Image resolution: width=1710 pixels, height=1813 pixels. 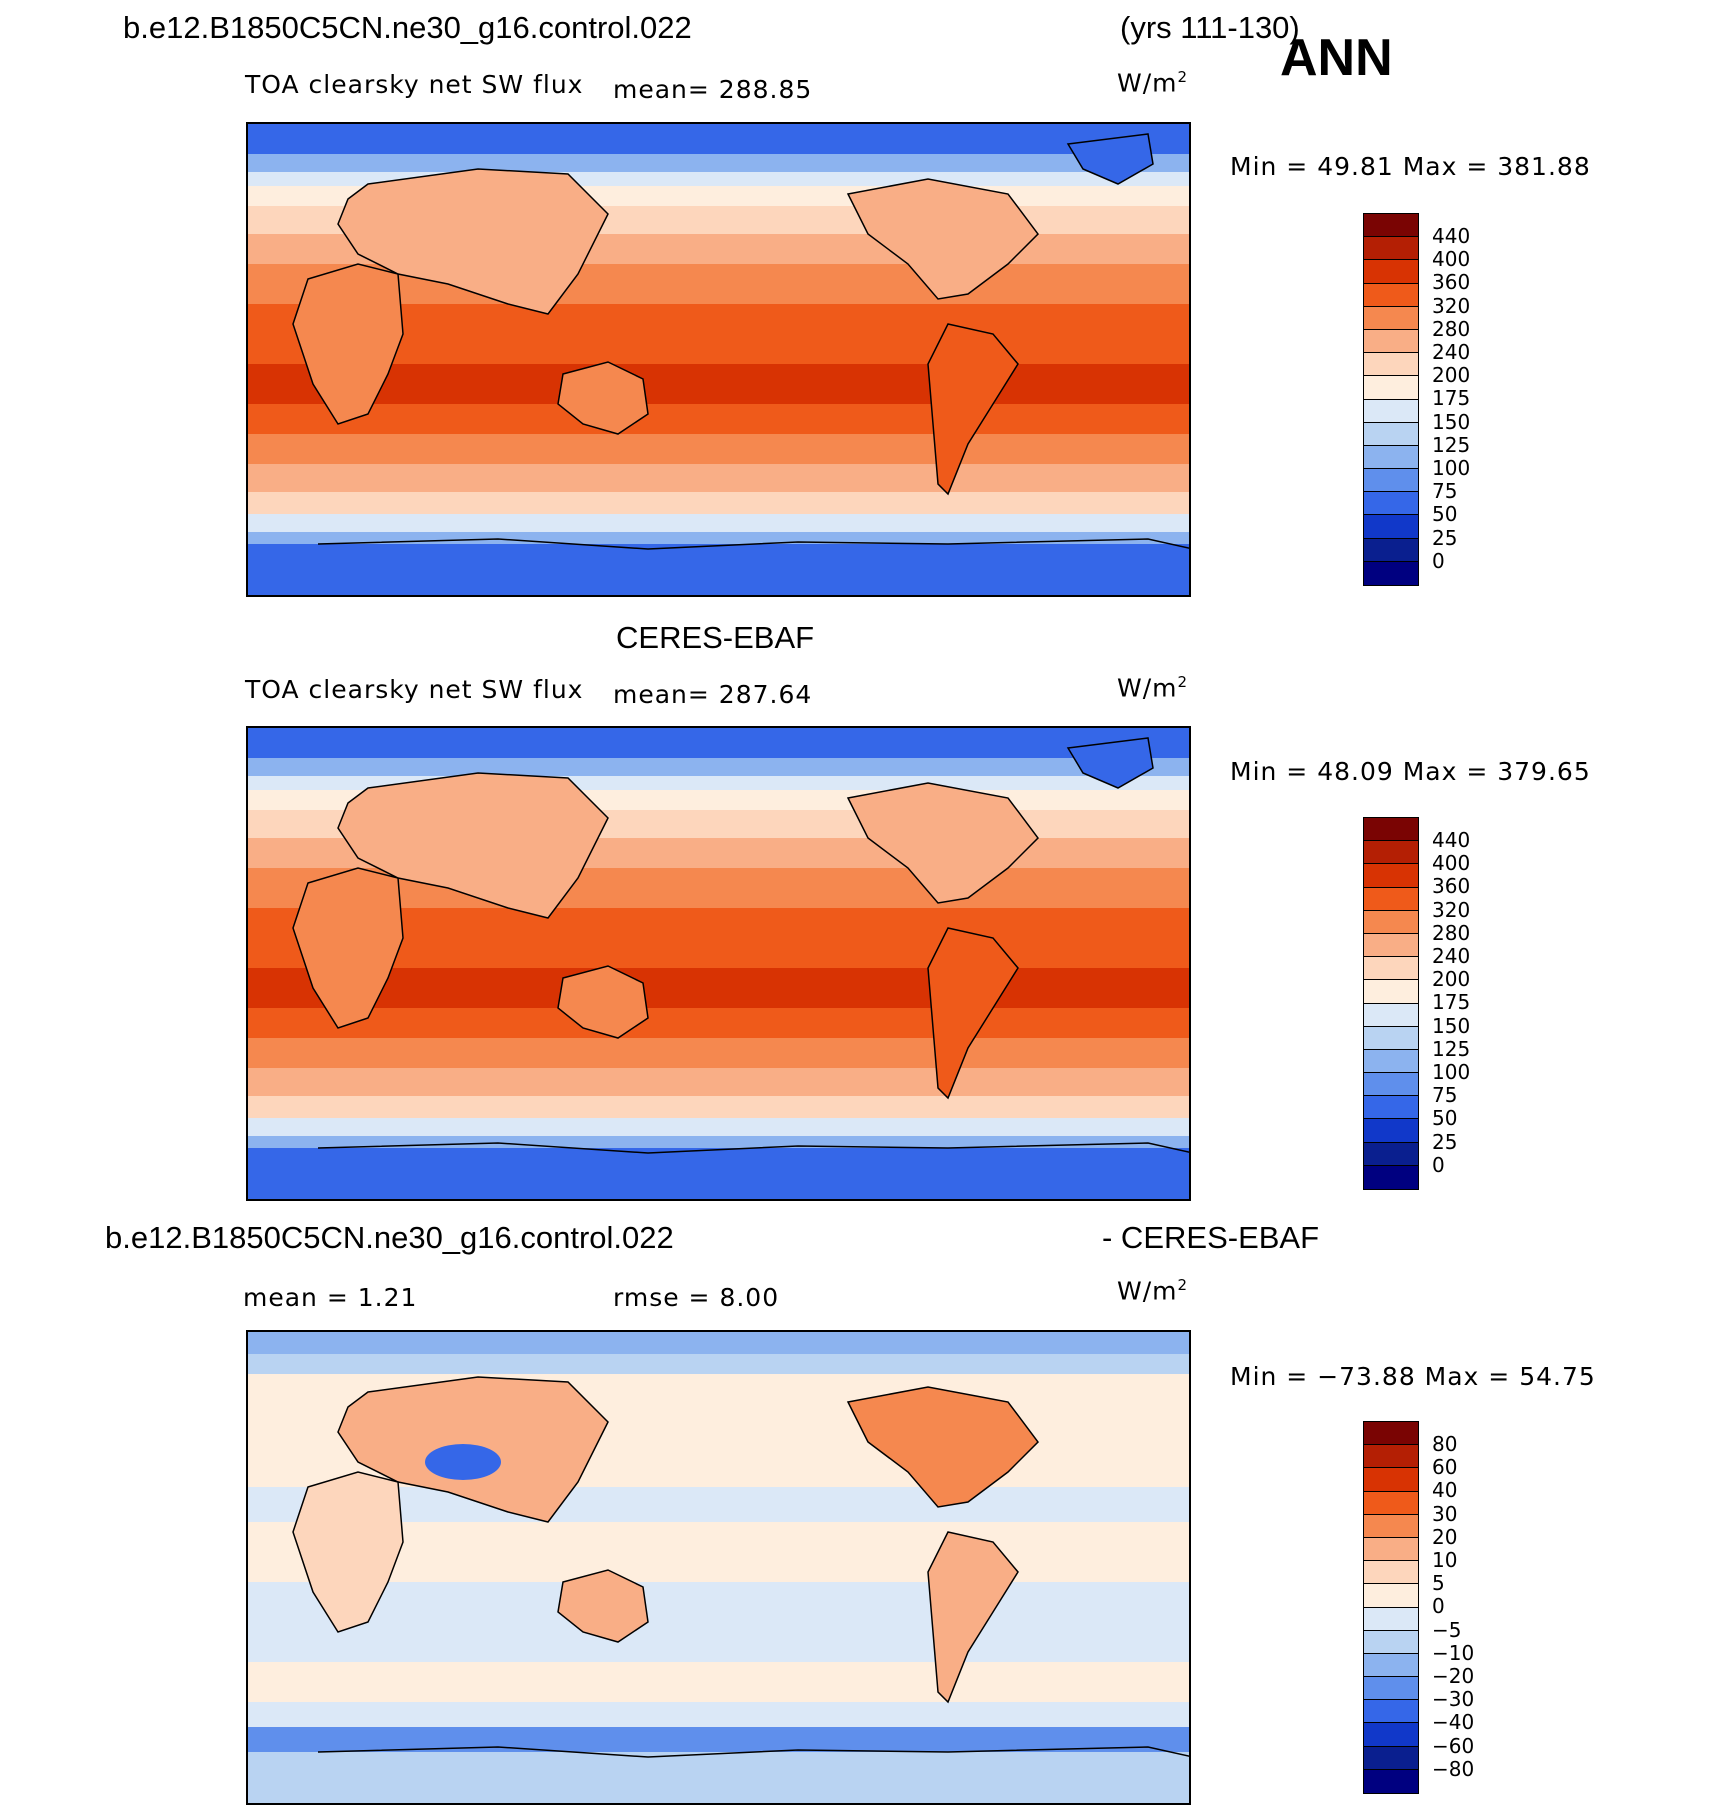 What do you see at coordinates (715, 637) in the screenshot?
I see `obs-name: CERES-EBAF` at bounding box center [715, 637].